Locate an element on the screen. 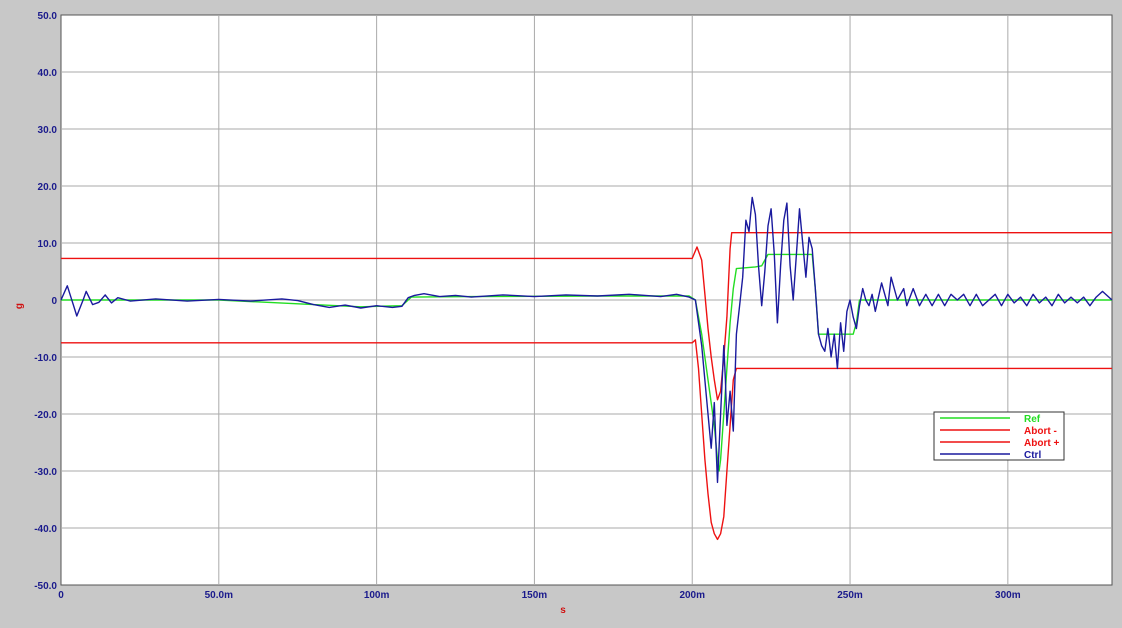  x-tick-label: 250m is located at coordinates (850, 595).